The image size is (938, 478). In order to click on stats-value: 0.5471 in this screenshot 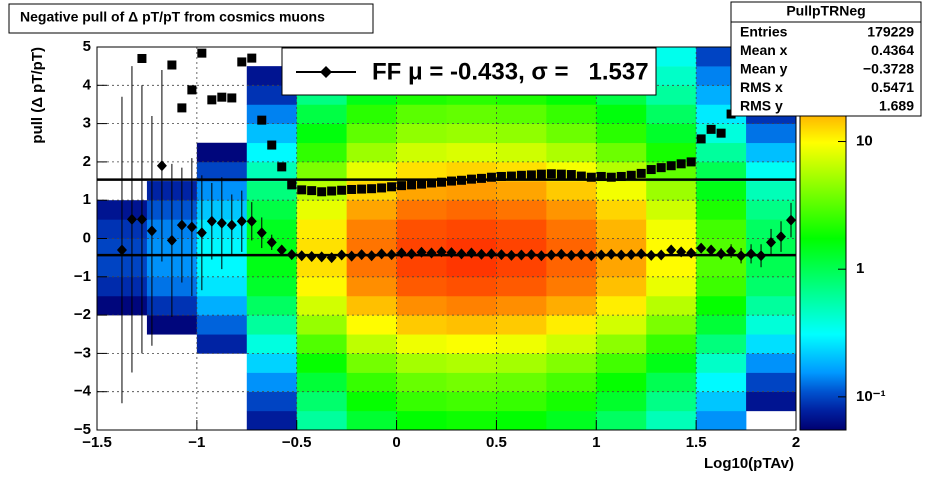, I will do `click(892, 87)`.